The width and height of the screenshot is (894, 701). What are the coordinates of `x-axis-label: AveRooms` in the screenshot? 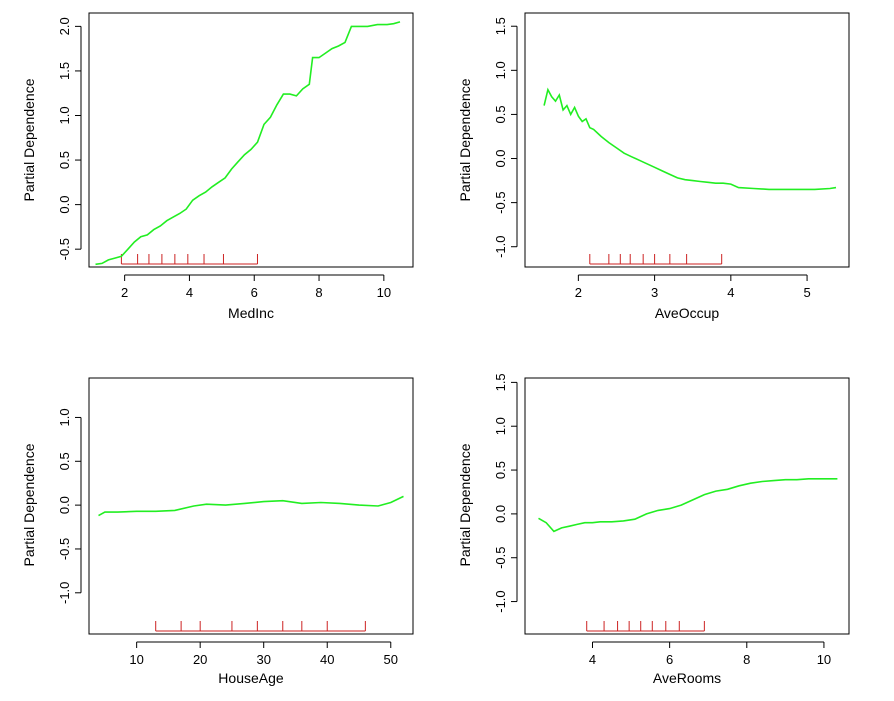 It's located at (687, 678).